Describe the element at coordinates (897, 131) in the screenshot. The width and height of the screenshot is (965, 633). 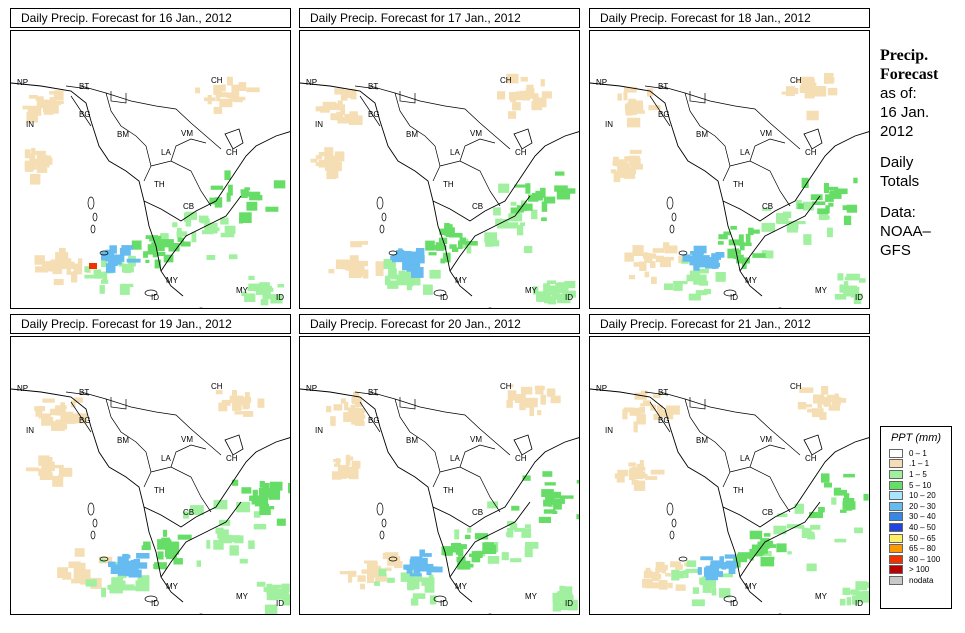
I see `sidebar-date-line2: 2012` at that location.